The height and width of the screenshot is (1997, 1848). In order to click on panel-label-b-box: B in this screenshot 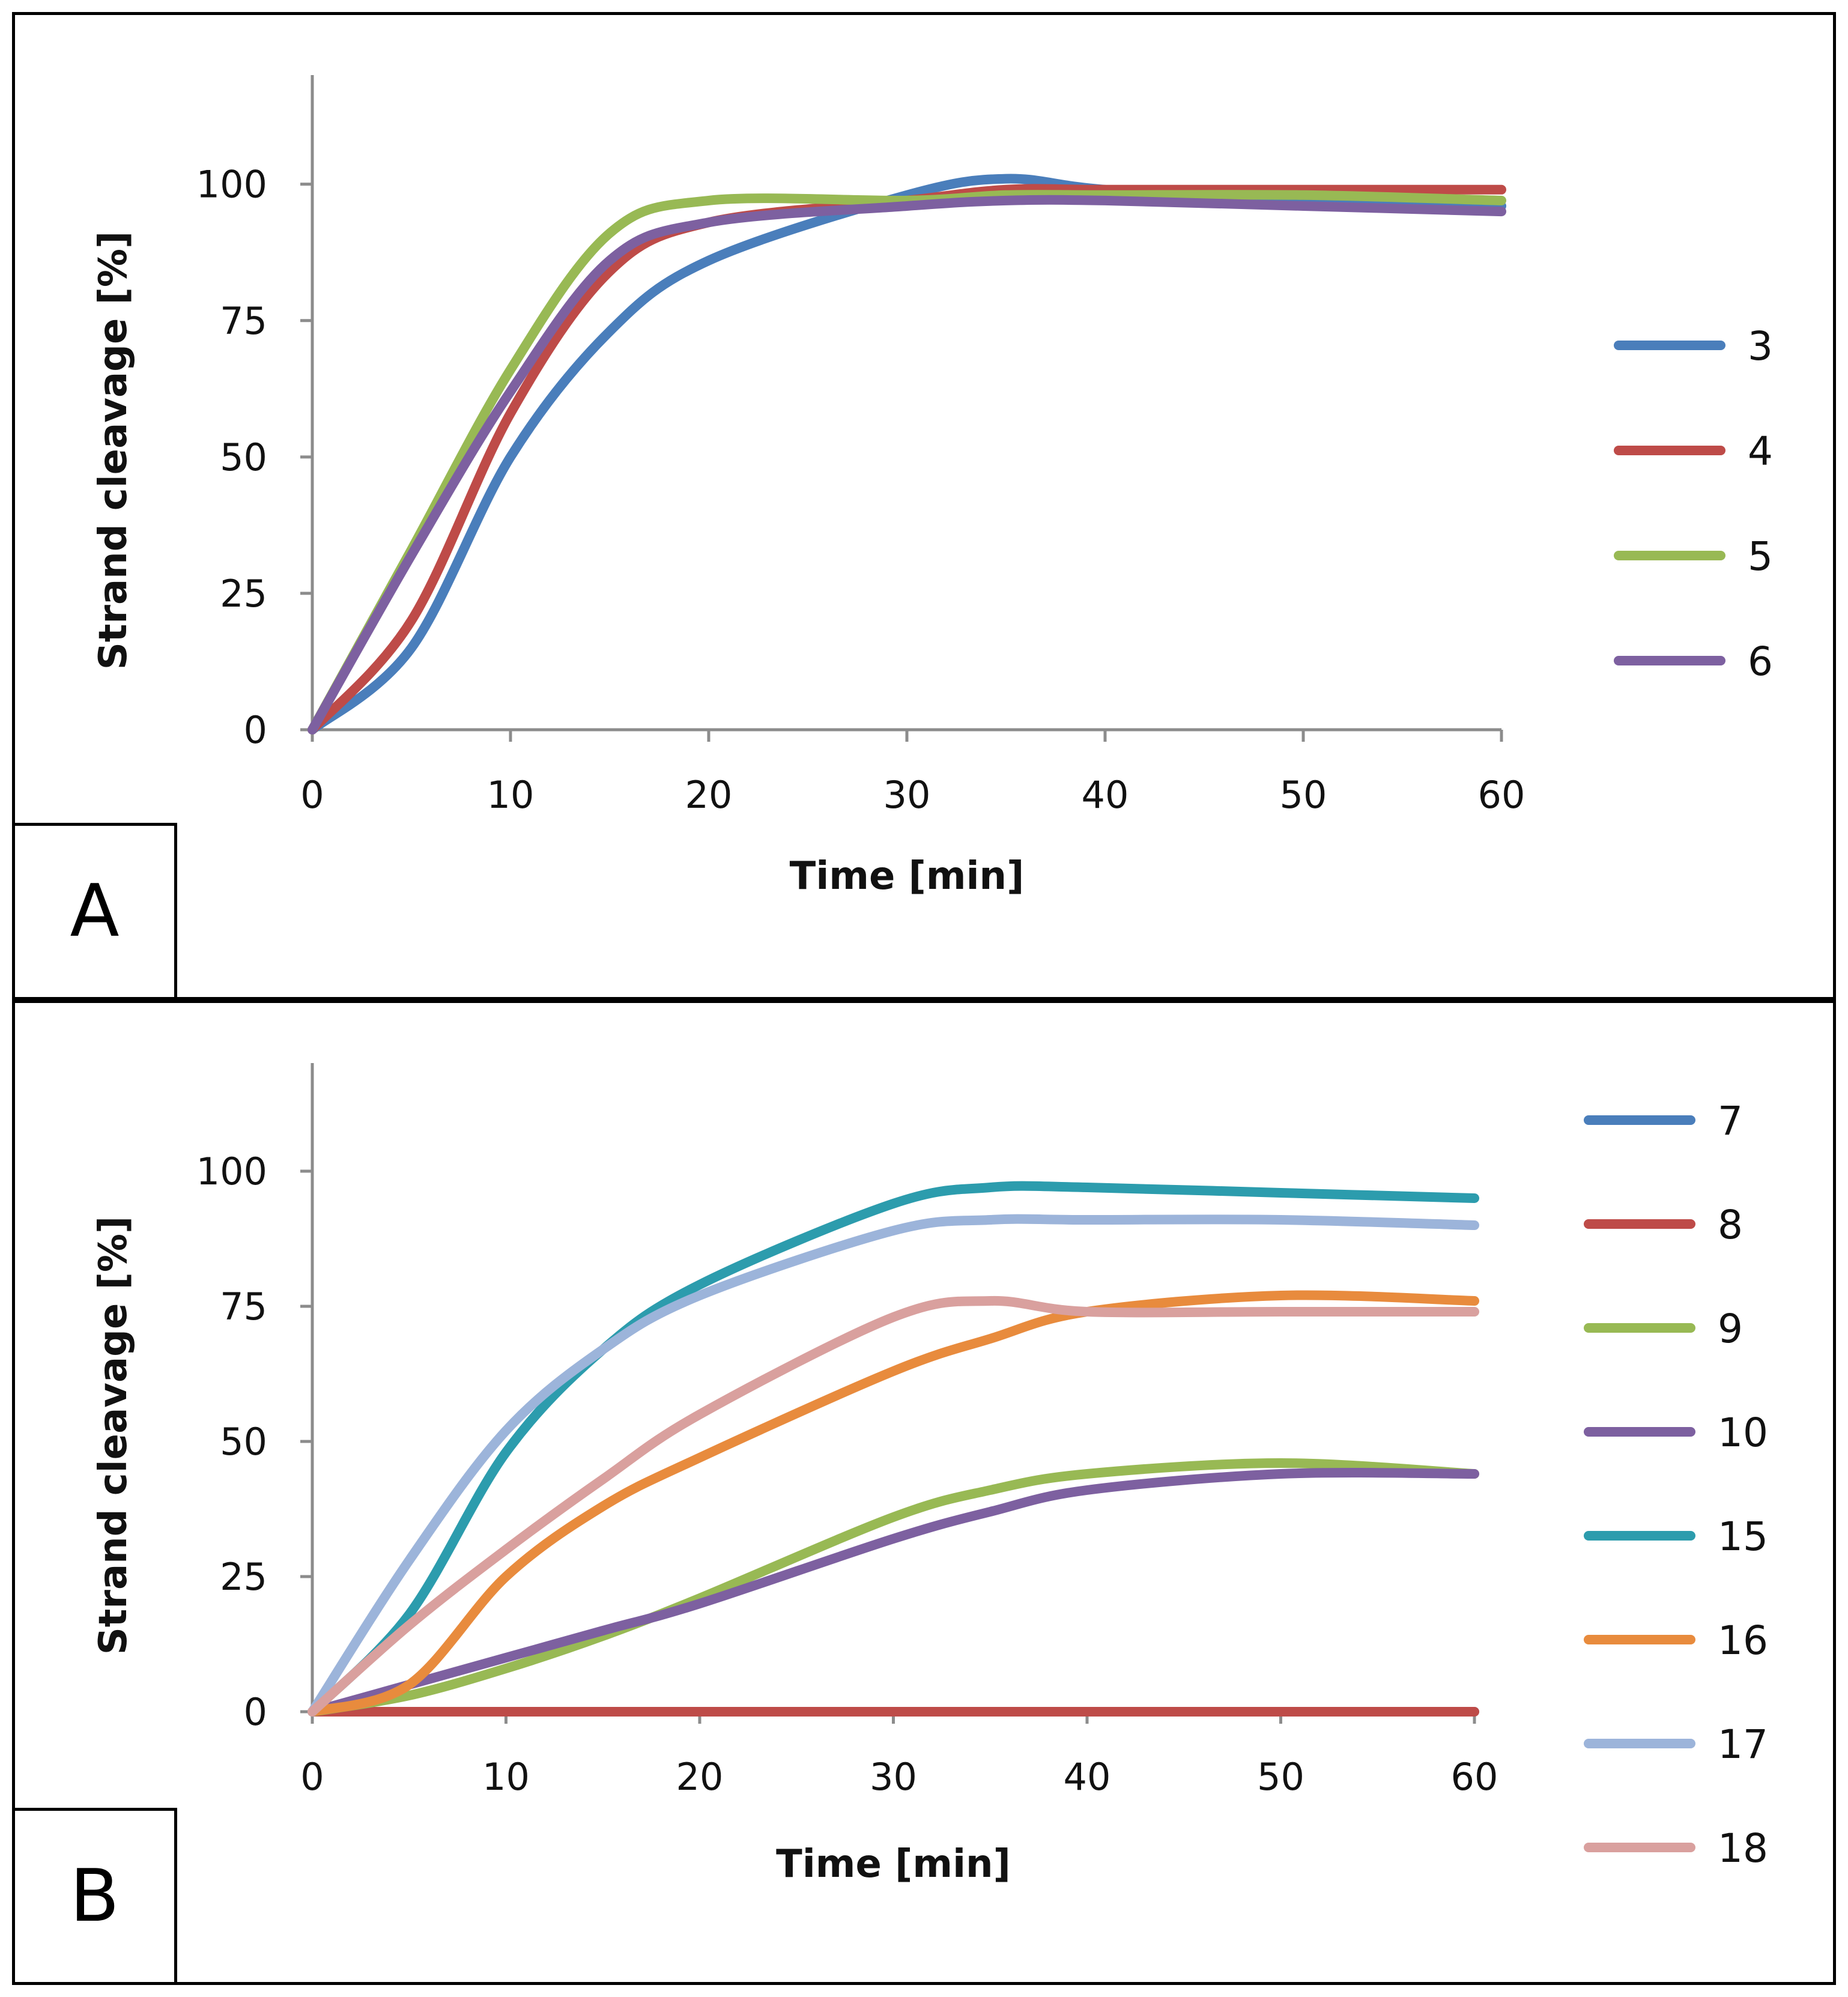, I will do `click(94, 1896)`.